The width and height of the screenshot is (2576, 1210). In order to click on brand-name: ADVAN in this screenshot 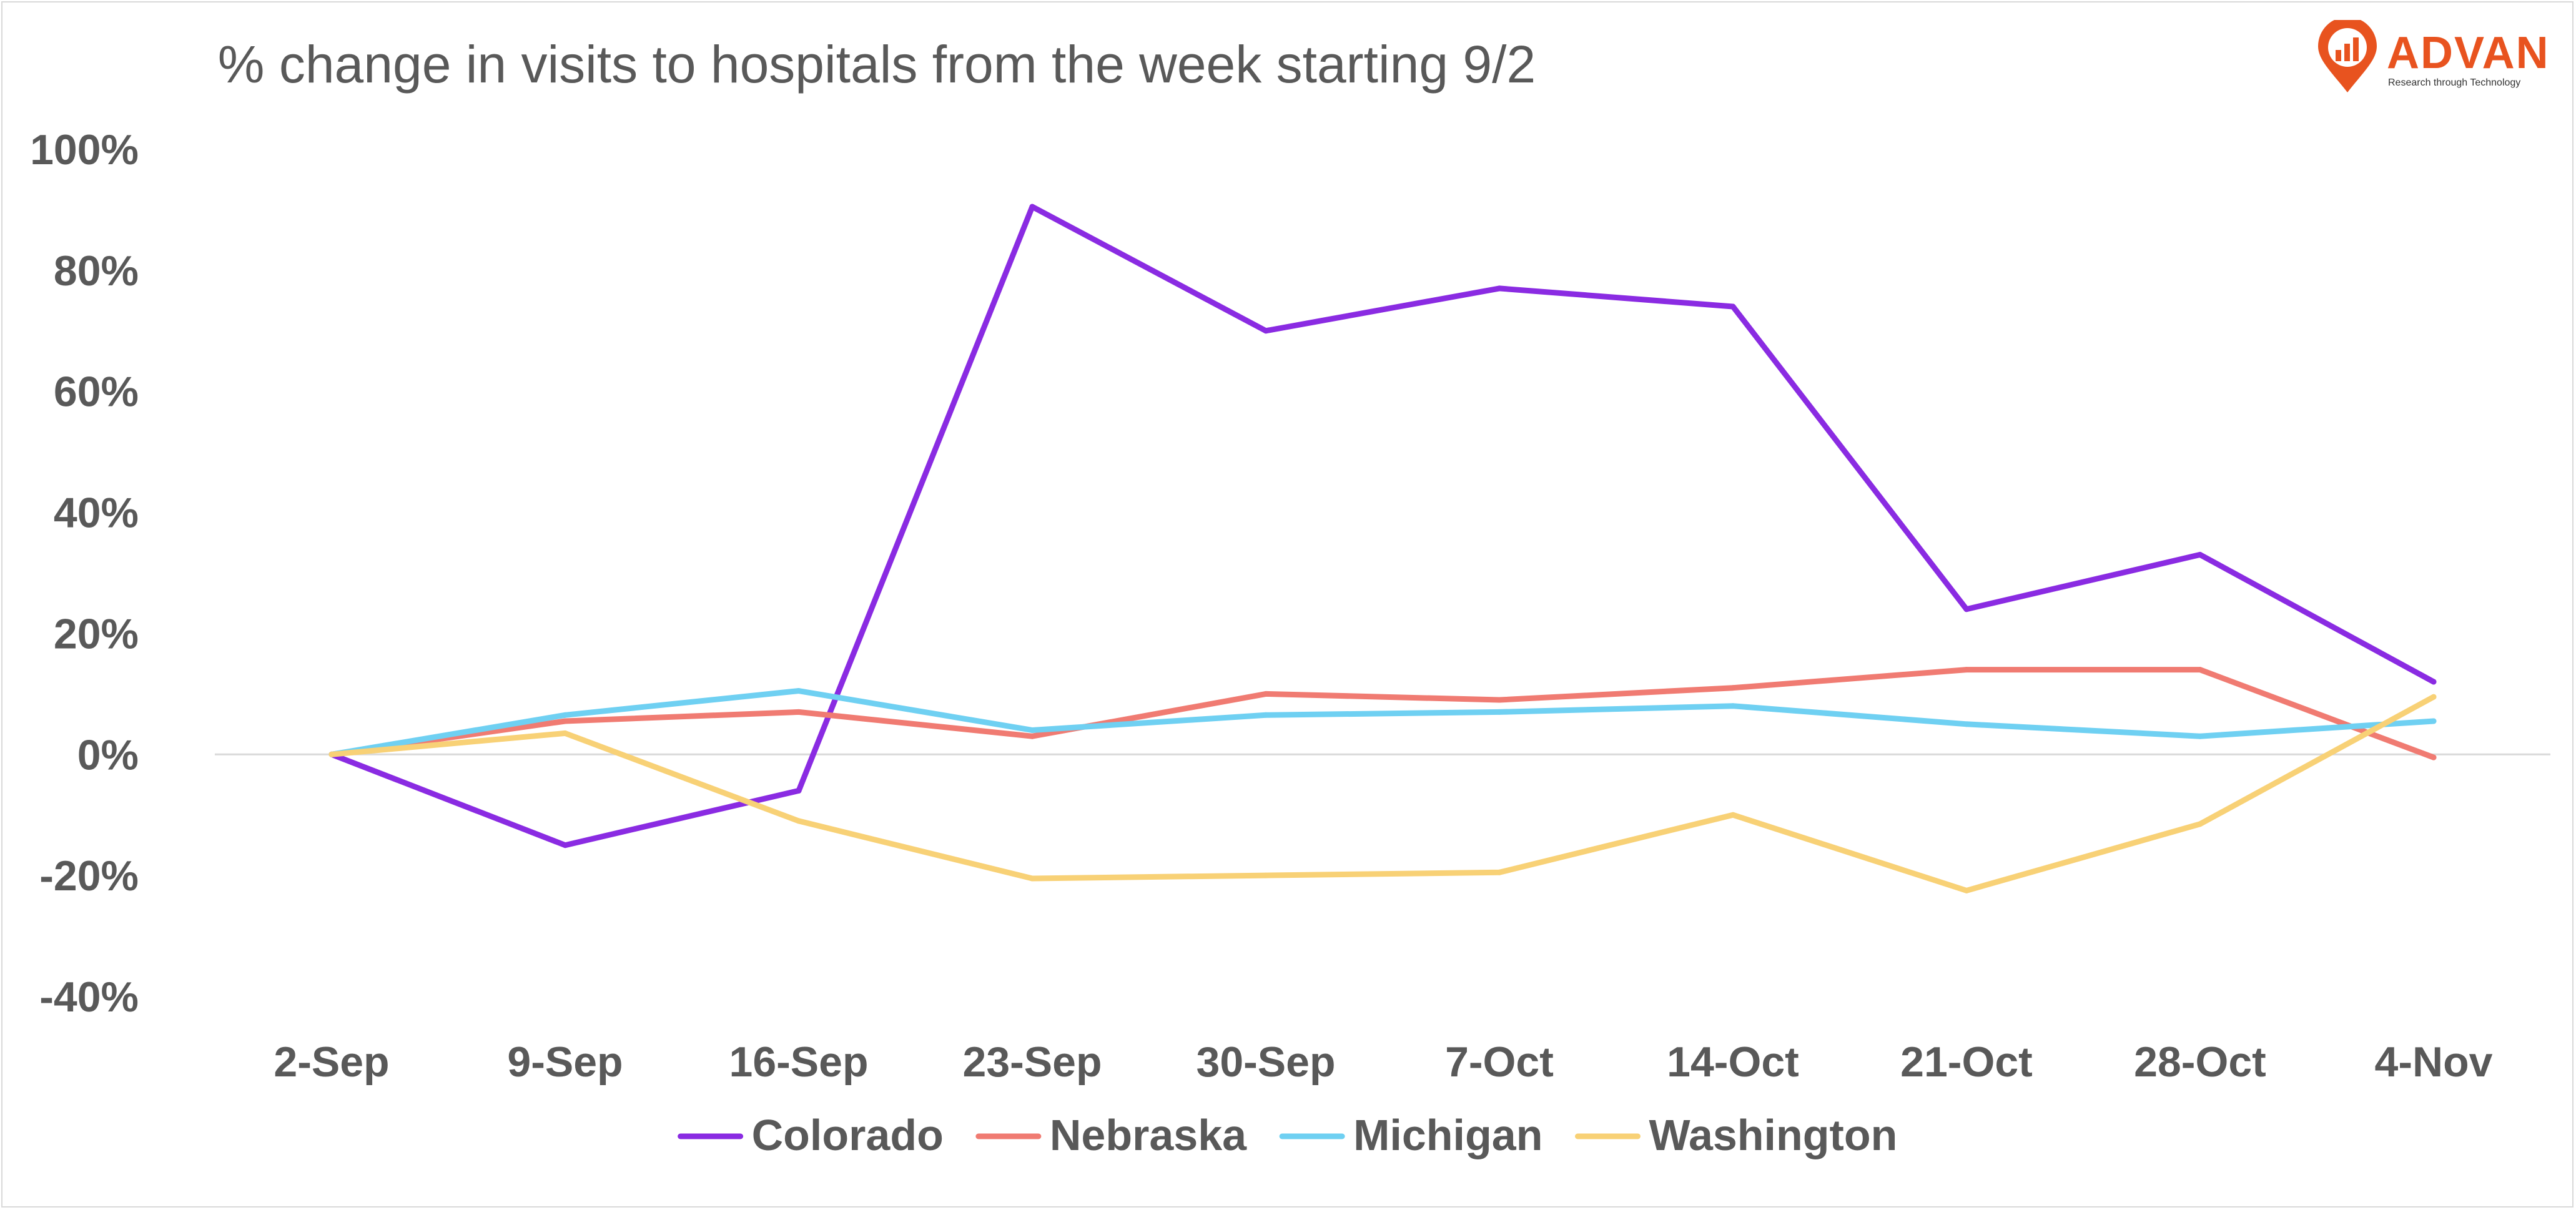, I will do `click(2469, 53)`.